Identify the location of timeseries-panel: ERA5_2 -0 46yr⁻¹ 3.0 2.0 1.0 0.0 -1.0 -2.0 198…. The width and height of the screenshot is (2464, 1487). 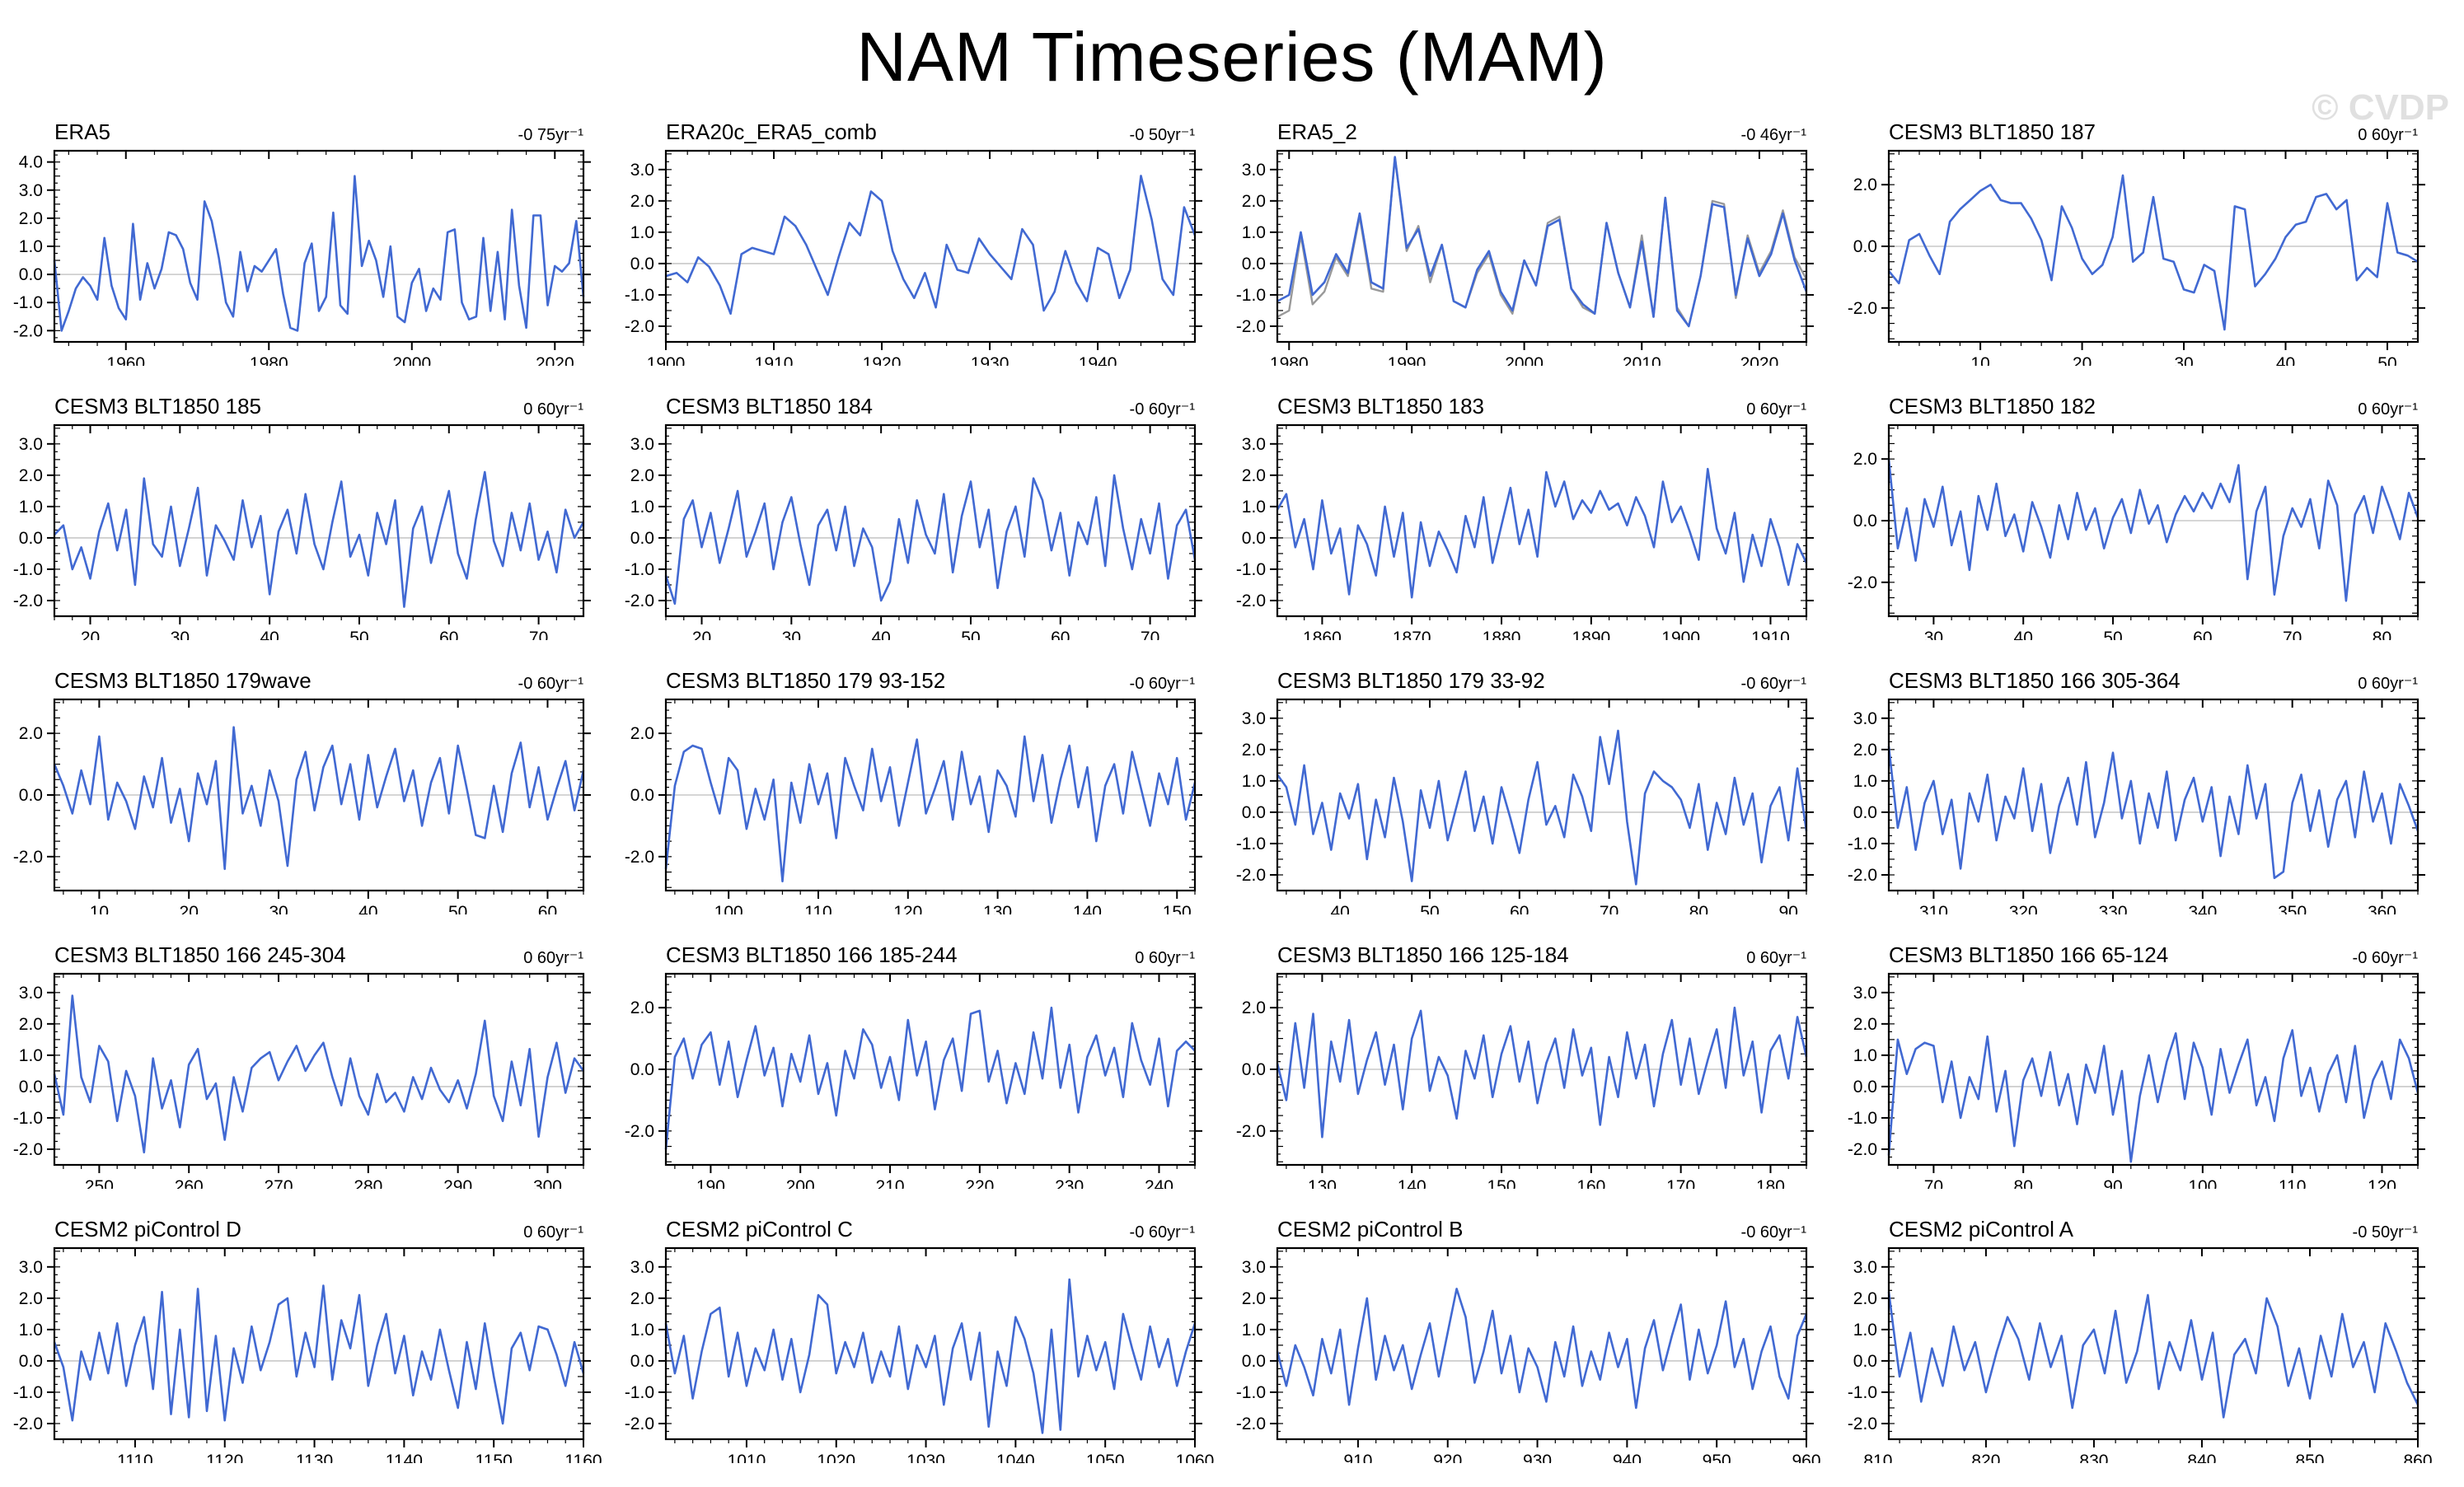
(1535, 246).